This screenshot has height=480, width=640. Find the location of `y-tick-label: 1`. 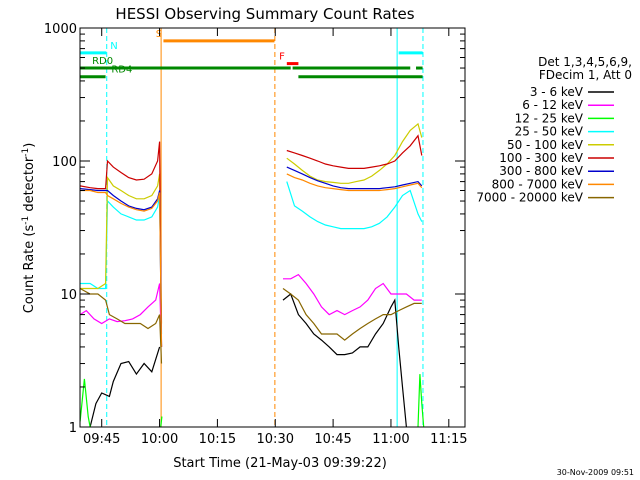

y-tick-label: 1 is located at coordinates (73, 428).